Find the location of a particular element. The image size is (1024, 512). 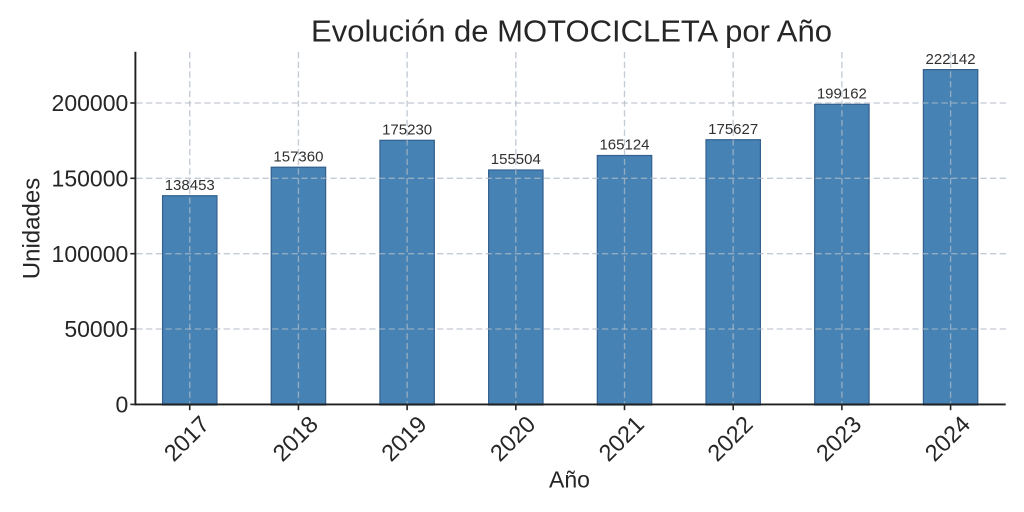

svg-text: 175230 is located at coordinates (407, 130).